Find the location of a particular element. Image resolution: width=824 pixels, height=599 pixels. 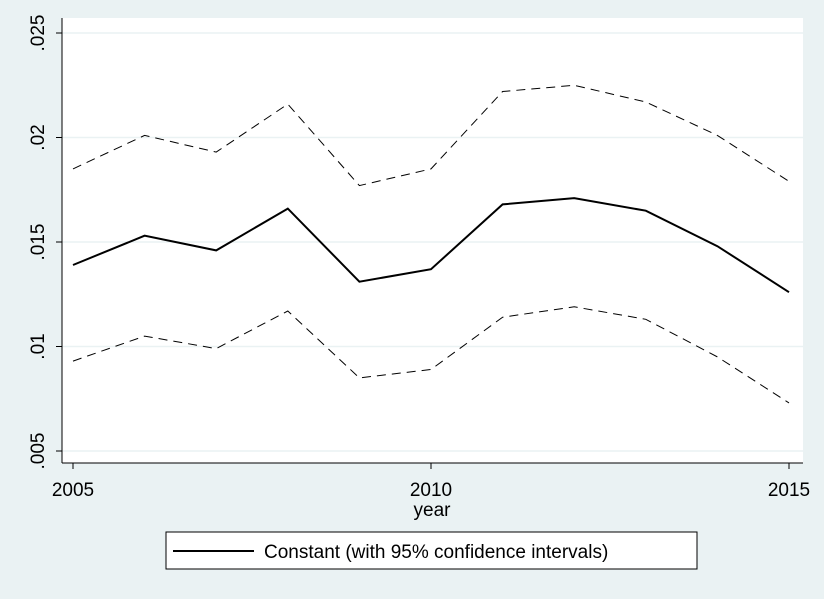

y-tick-label: .025 is located at coordinates (38, 33).